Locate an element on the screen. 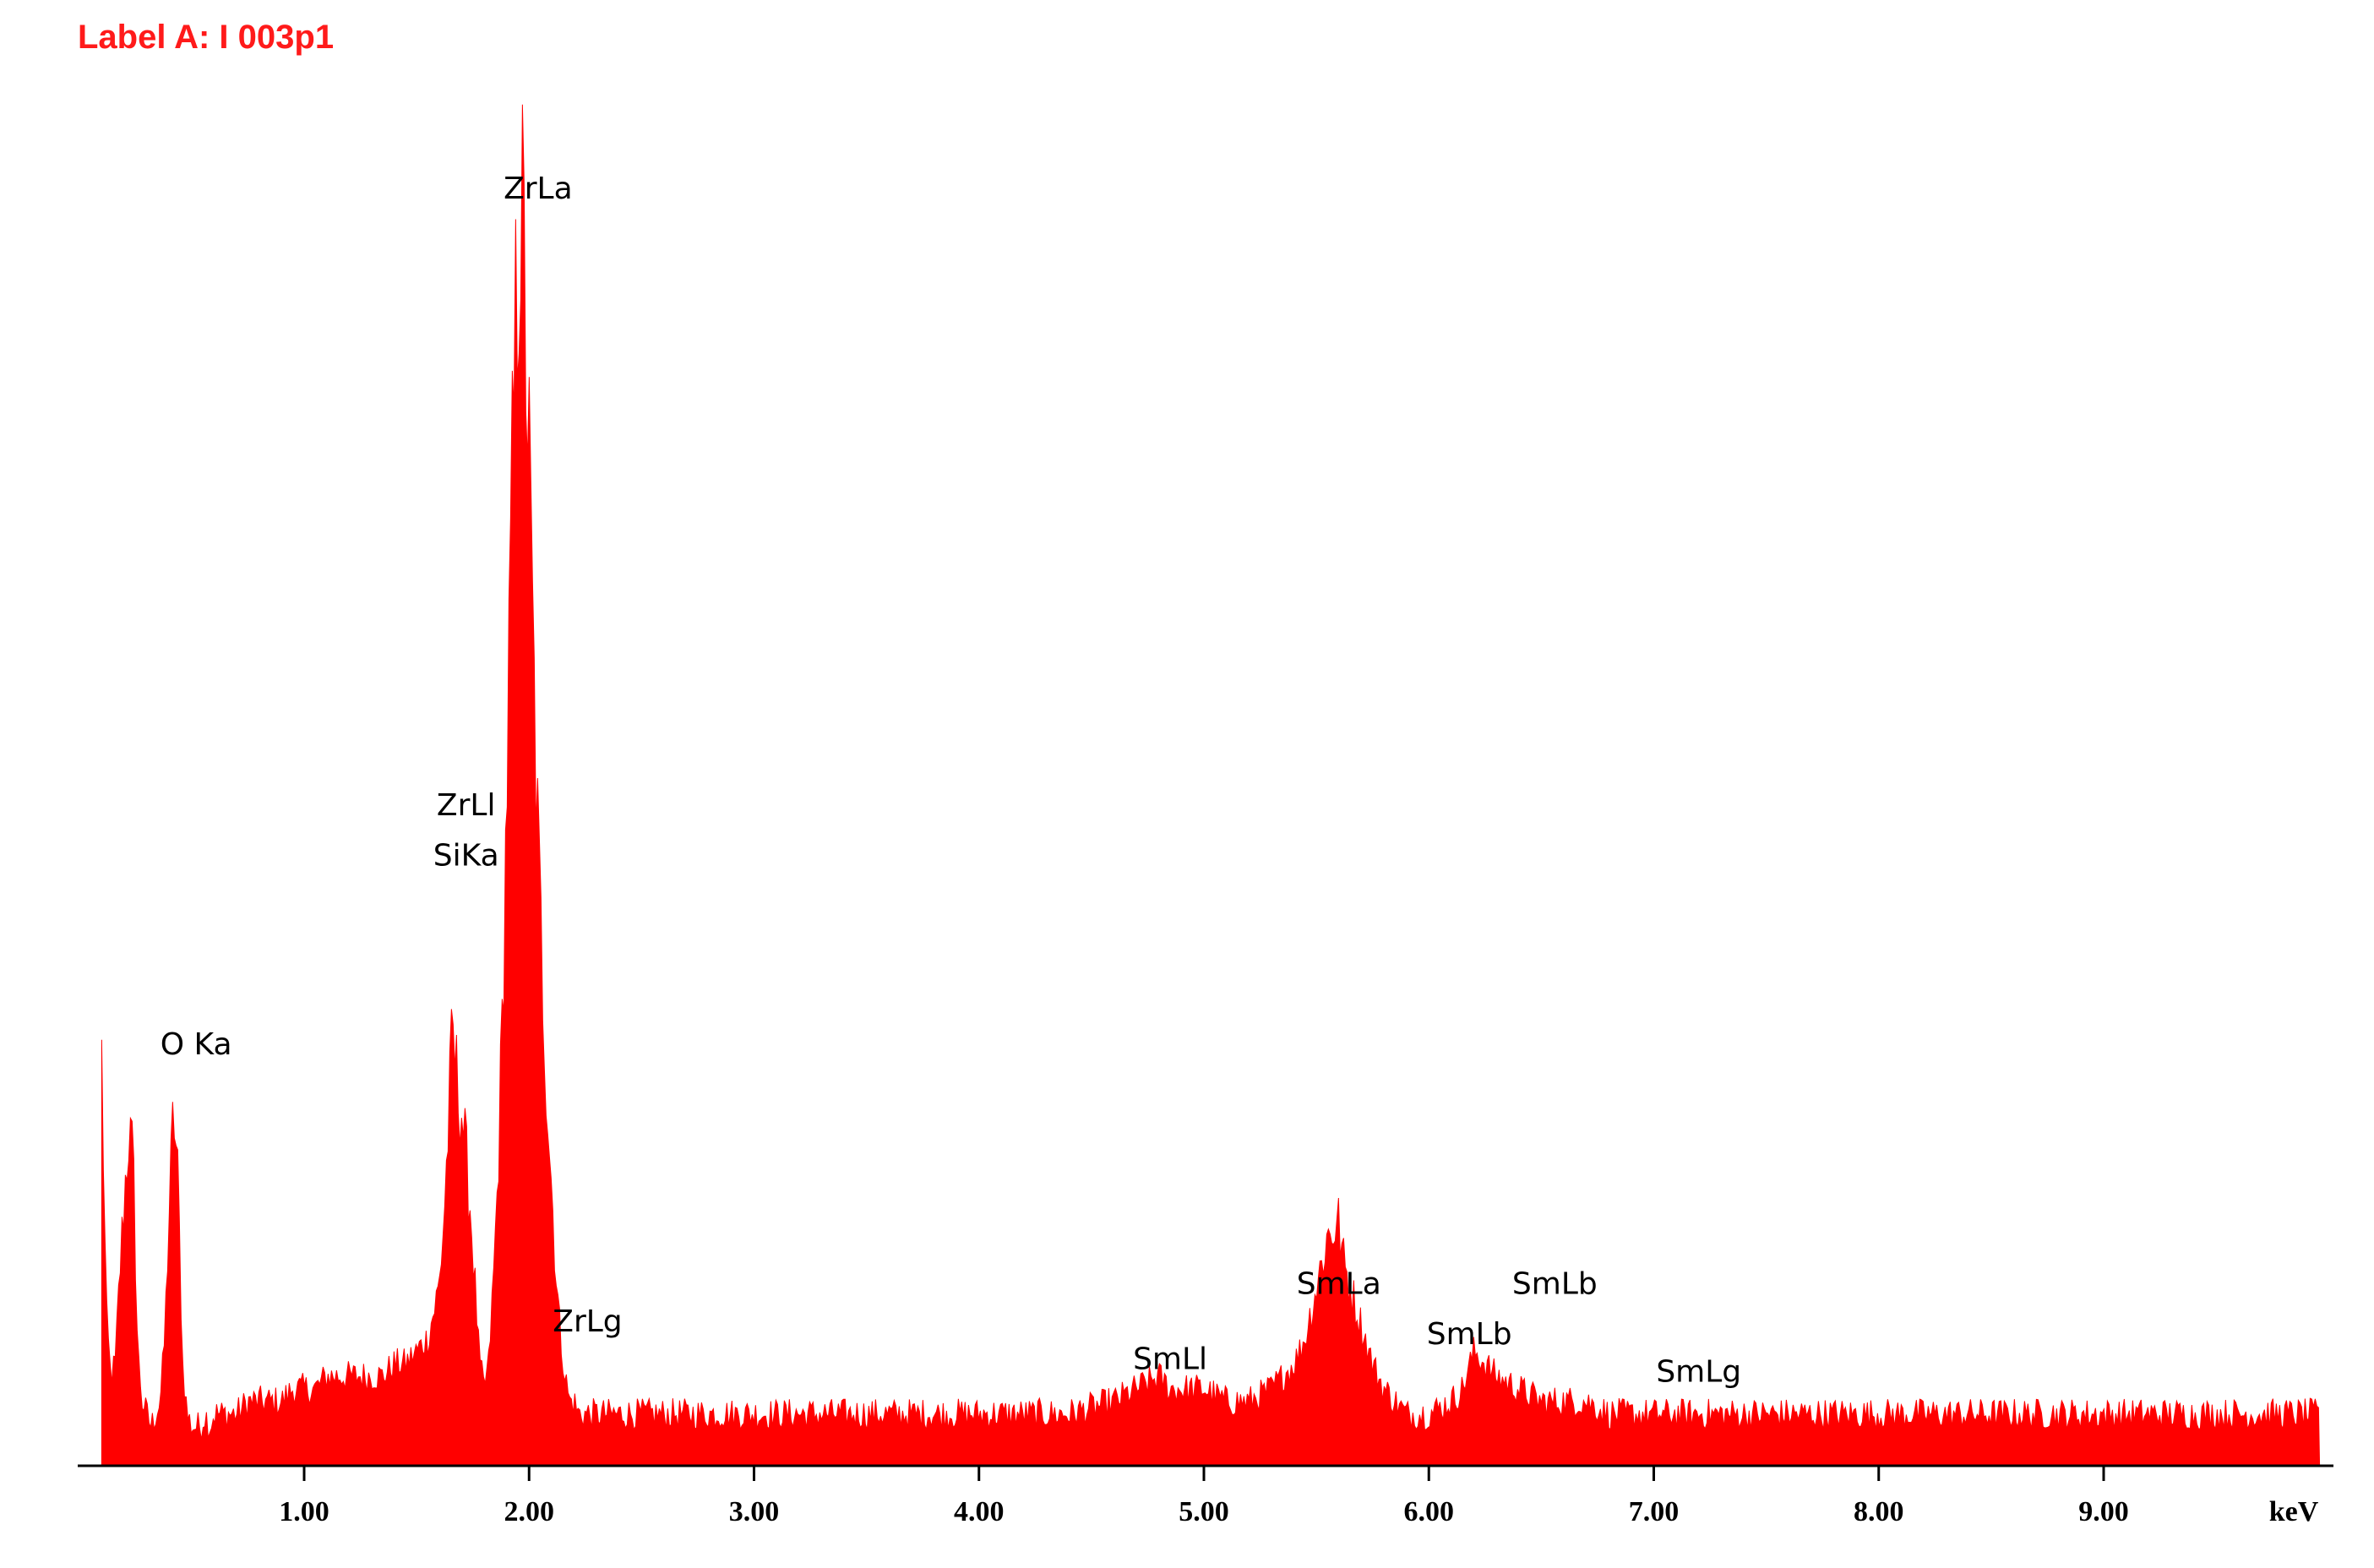 The image size is (2374, 1568). peak-label: SmLg is located at coordinates (1699, 1372).